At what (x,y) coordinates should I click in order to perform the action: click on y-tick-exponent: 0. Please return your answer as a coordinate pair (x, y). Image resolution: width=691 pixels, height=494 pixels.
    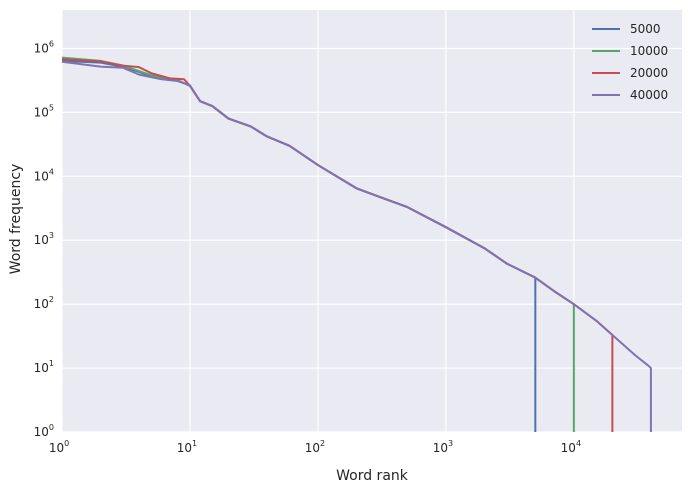
    Looking at the image, I should click on (51, 427).